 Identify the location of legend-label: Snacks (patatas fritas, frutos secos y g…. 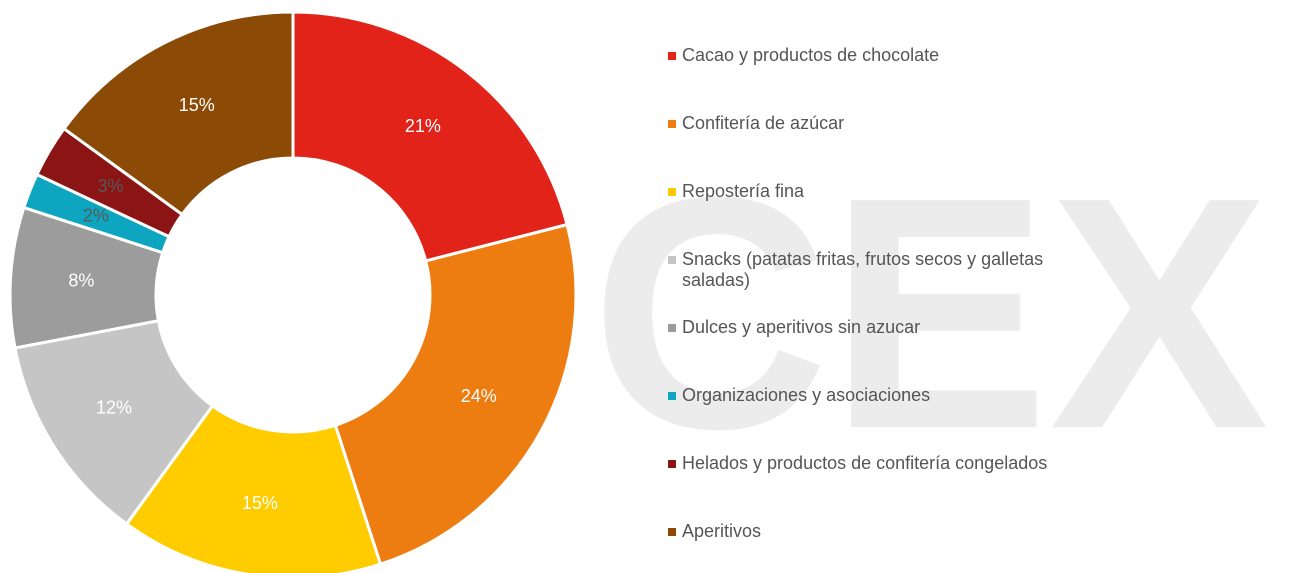
(863, 269).